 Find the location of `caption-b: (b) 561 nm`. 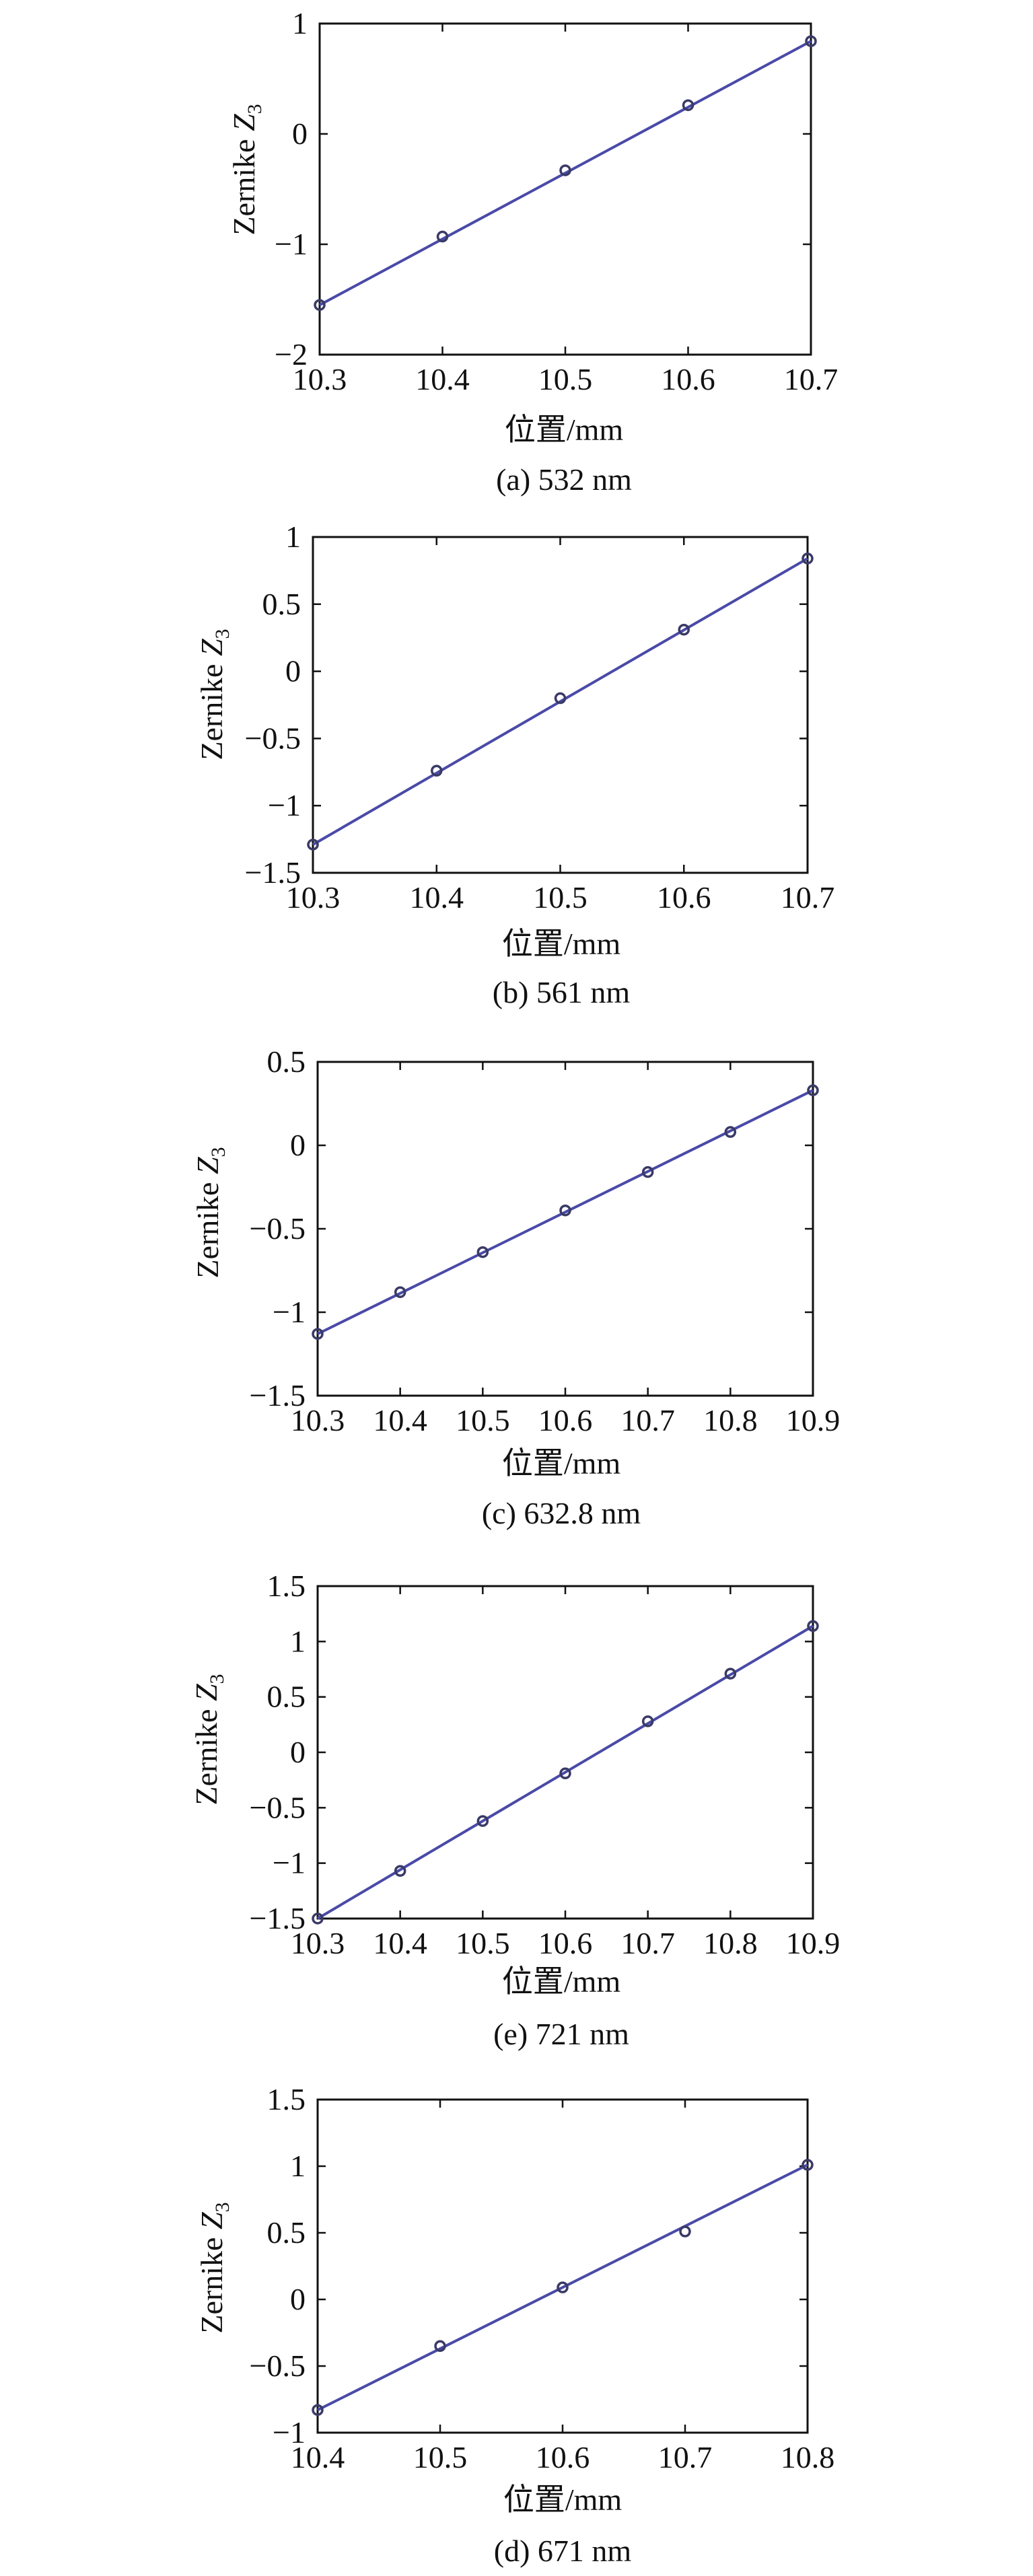

caption-b: (b) 561 nm is located at coordinates (562, 992).